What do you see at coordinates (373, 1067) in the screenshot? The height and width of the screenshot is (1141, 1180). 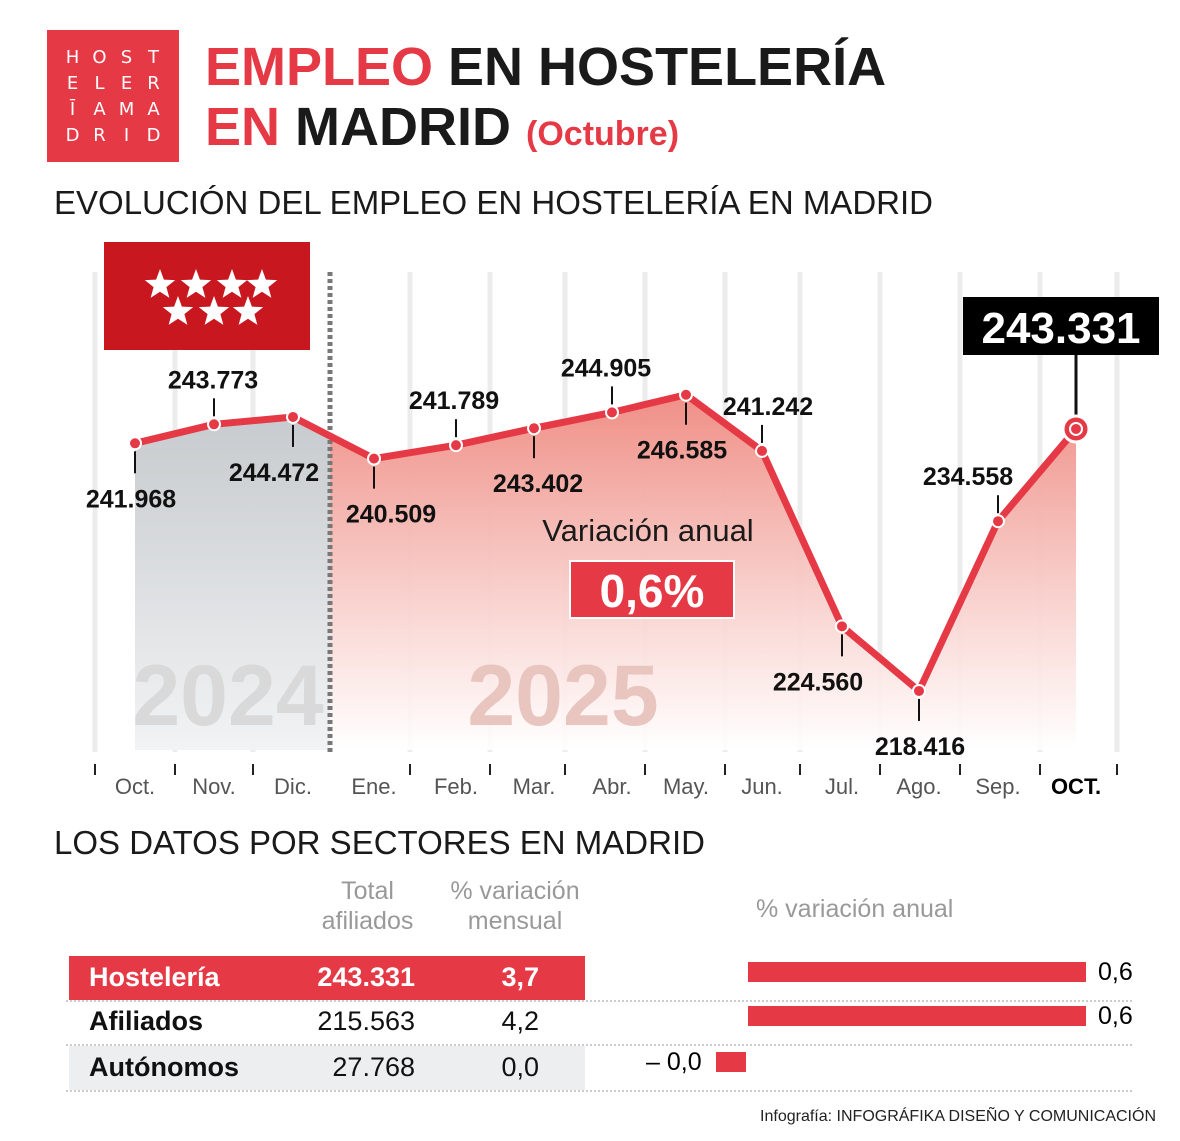 I see `total-afiliados: 27.768` at bounding box center [373, 1067].